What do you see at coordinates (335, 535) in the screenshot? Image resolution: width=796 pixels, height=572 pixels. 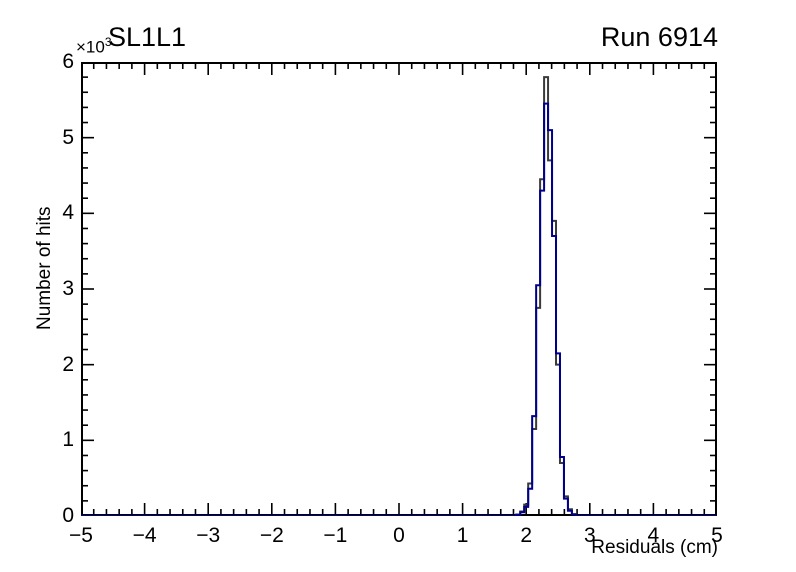 I see `x-tick-label: −1` at bounding box center [335, 535].